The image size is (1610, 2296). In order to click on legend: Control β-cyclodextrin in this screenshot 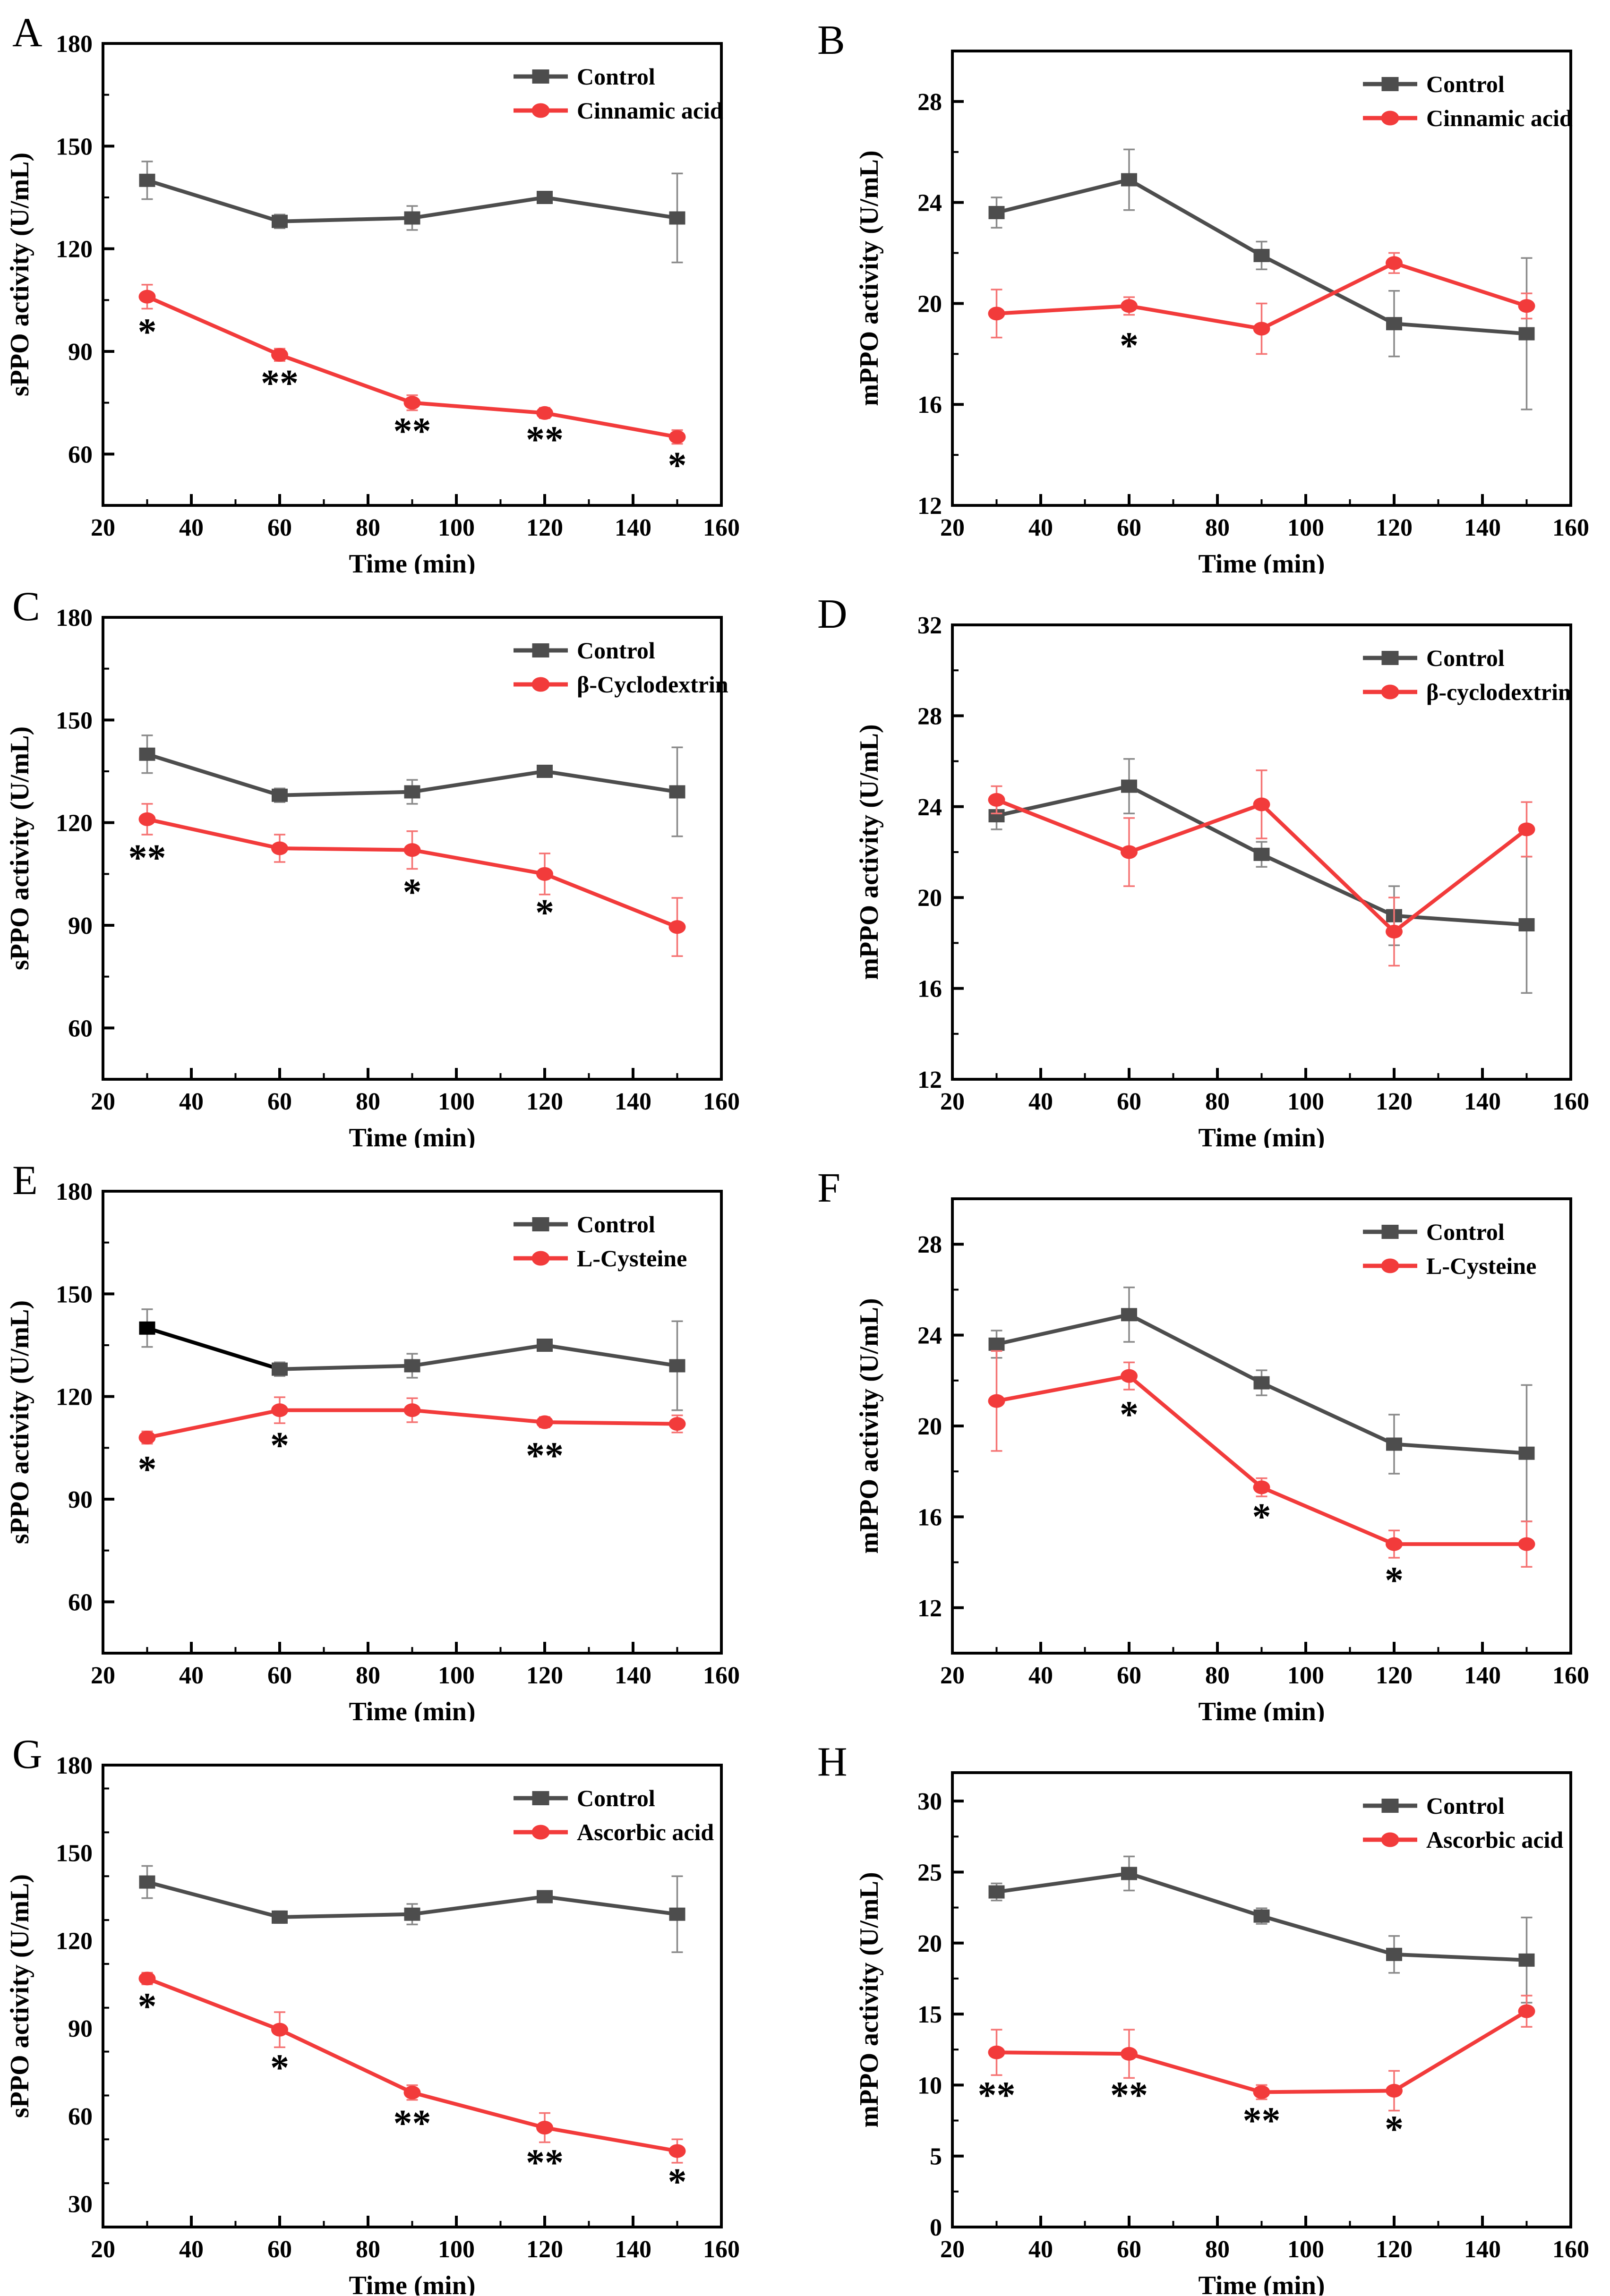, I will do `click(1467, 675)`.